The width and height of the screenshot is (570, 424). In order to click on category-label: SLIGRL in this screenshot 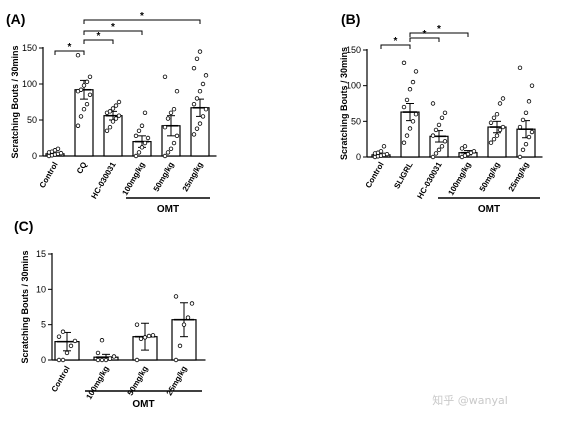, I will do `click(403, 175)`.